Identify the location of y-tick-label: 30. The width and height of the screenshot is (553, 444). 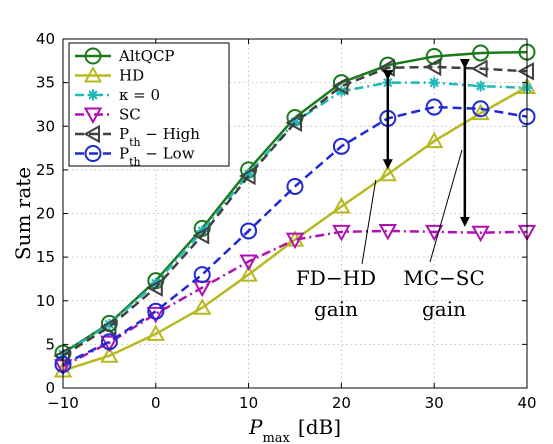
(45, 126).